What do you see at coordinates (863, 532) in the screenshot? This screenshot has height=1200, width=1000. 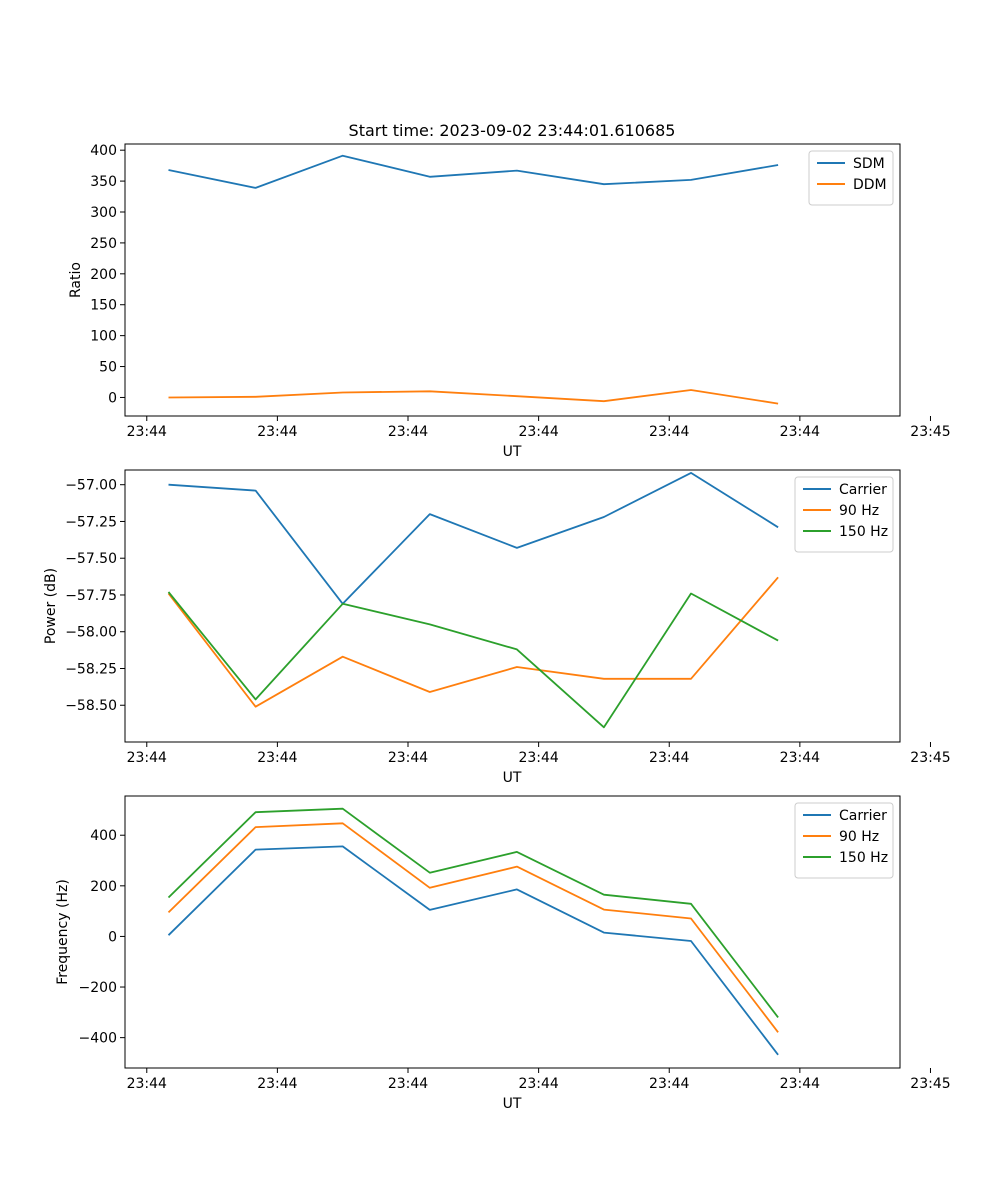 I see `power-legend-label-150-hz: 150 Hz` at bounding box center [863, 532].